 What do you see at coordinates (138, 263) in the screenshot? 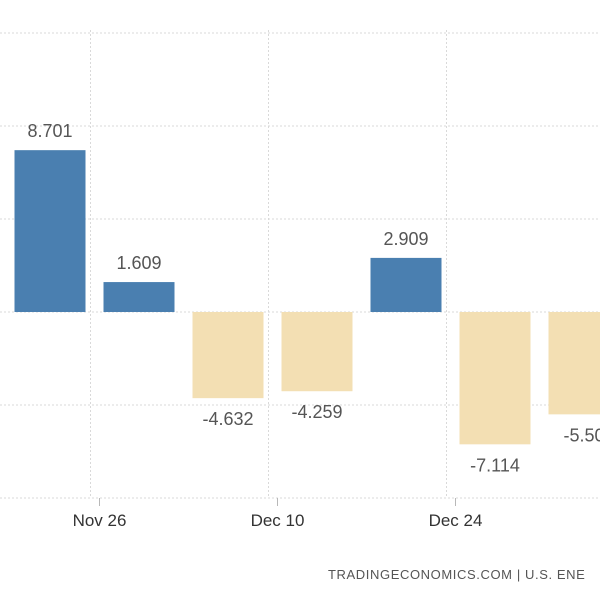
I see `value-label: 1.609` at bounding box center [138, 263].